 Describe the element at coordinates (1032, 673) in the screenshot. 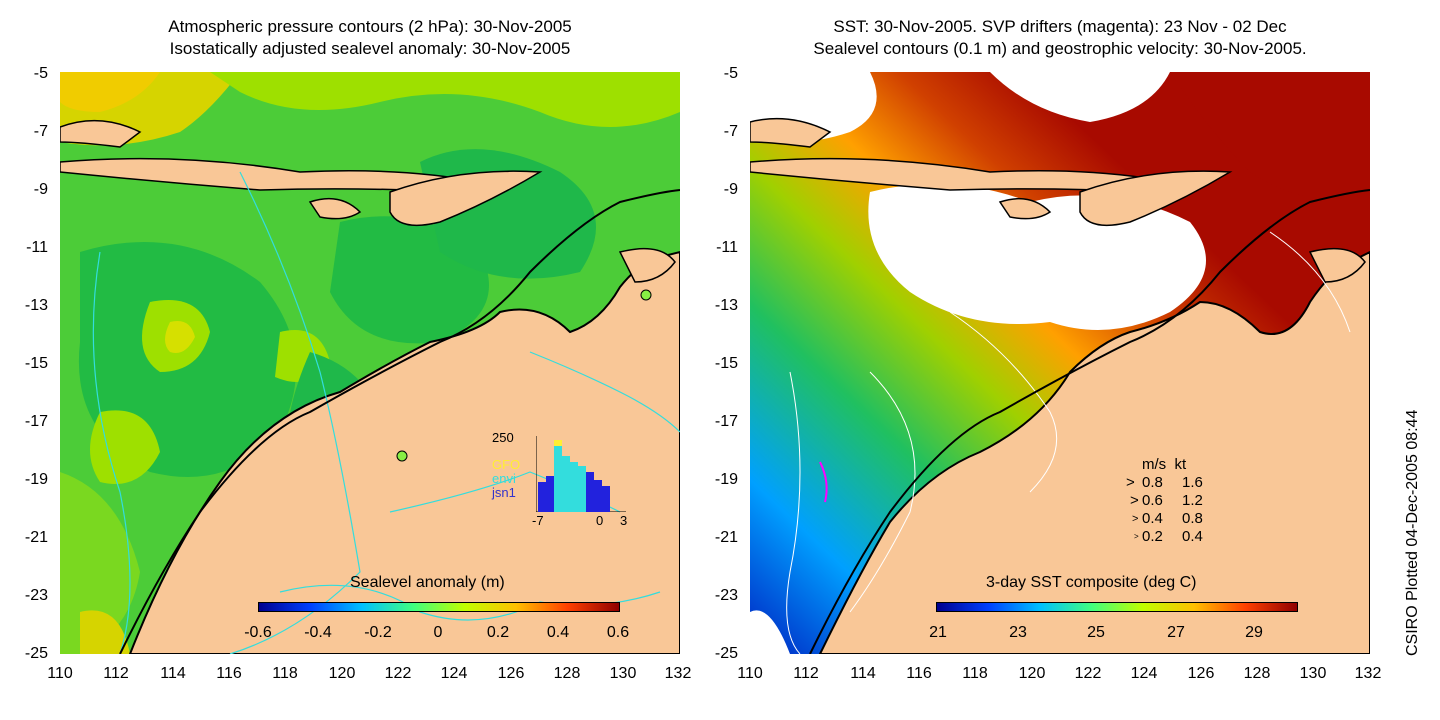

I see `right-x-tick: 120` at that location.